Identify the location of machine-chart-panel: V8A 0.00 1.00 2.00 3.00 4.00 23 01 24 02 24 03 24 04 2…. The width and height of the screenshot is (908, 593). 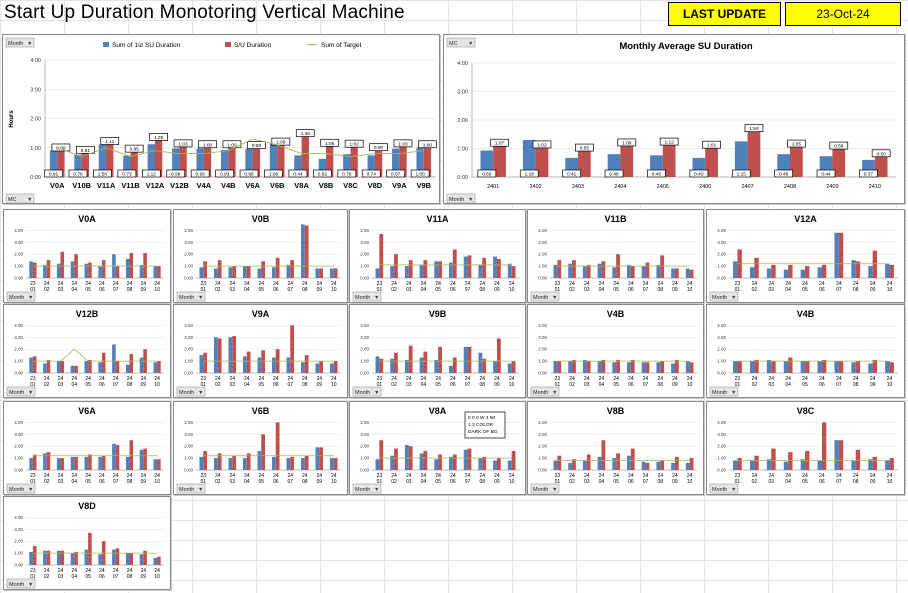
(437, 448).